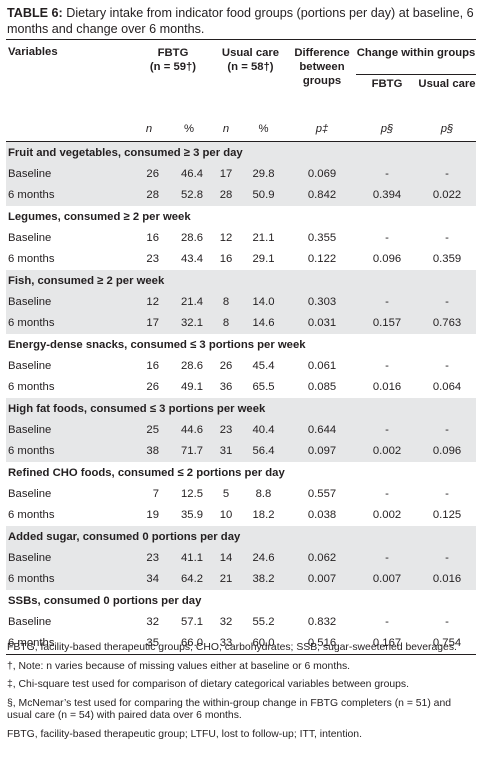 The image size is (482, 761). What do you see at coordinates (263, 174) in the screenshot?
I see `cell-usual-pct: 29.8` at bounding box center [263, 174].